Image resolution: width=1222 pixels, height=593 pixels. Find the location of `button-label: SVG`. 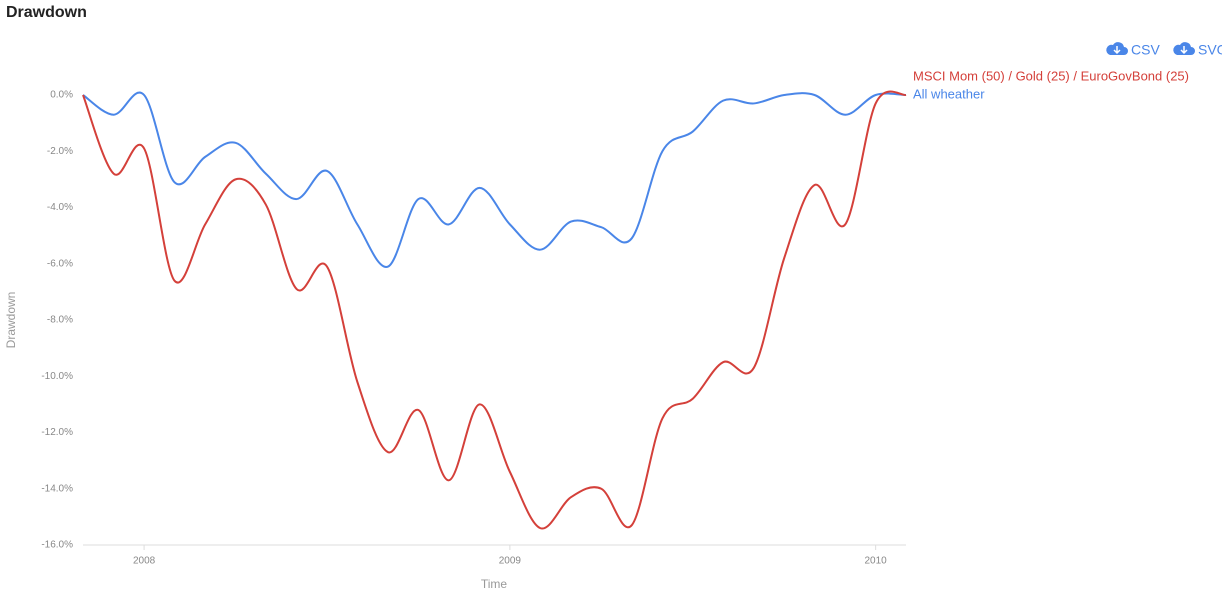

button-label: SVG is located at coordinates (1210, 50).